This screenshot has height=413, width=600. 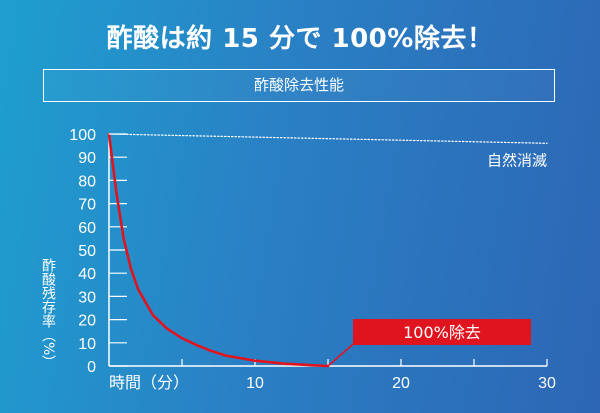 What do you see at coordinates (87, 297) in the screenshot?
I see `y-tick-label: 30` at bounding box center [87, 297].